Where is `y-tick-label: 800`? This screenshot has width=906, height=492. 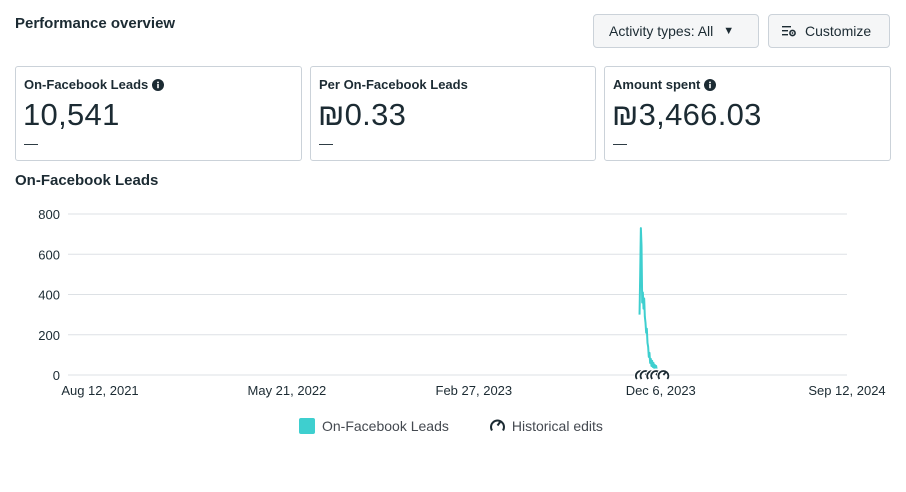 y-tick-label: 800 is located at coordinates (49, 214).